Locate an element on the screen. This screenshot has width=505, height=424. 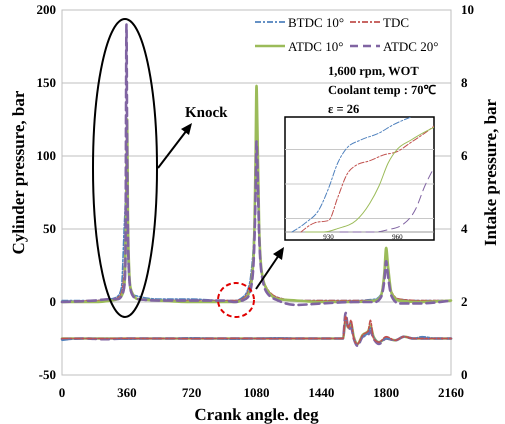
x-tick-label: 1080 is located at coordinates (257, 392).